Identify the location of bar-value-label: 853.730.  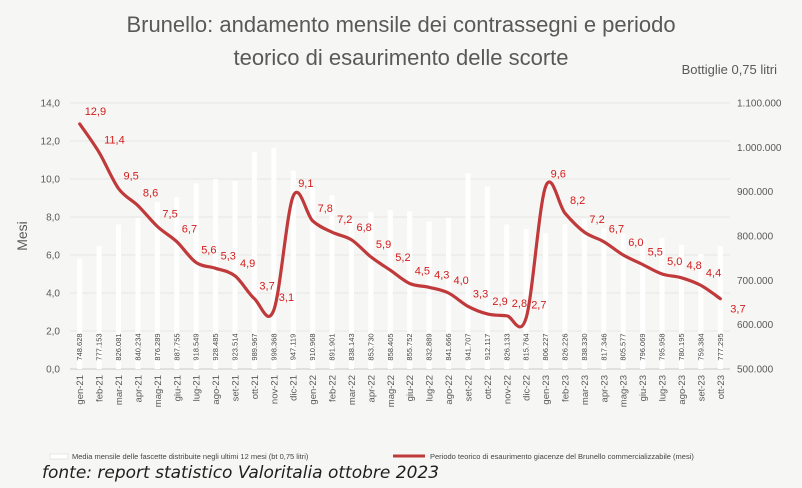
(370, 346).